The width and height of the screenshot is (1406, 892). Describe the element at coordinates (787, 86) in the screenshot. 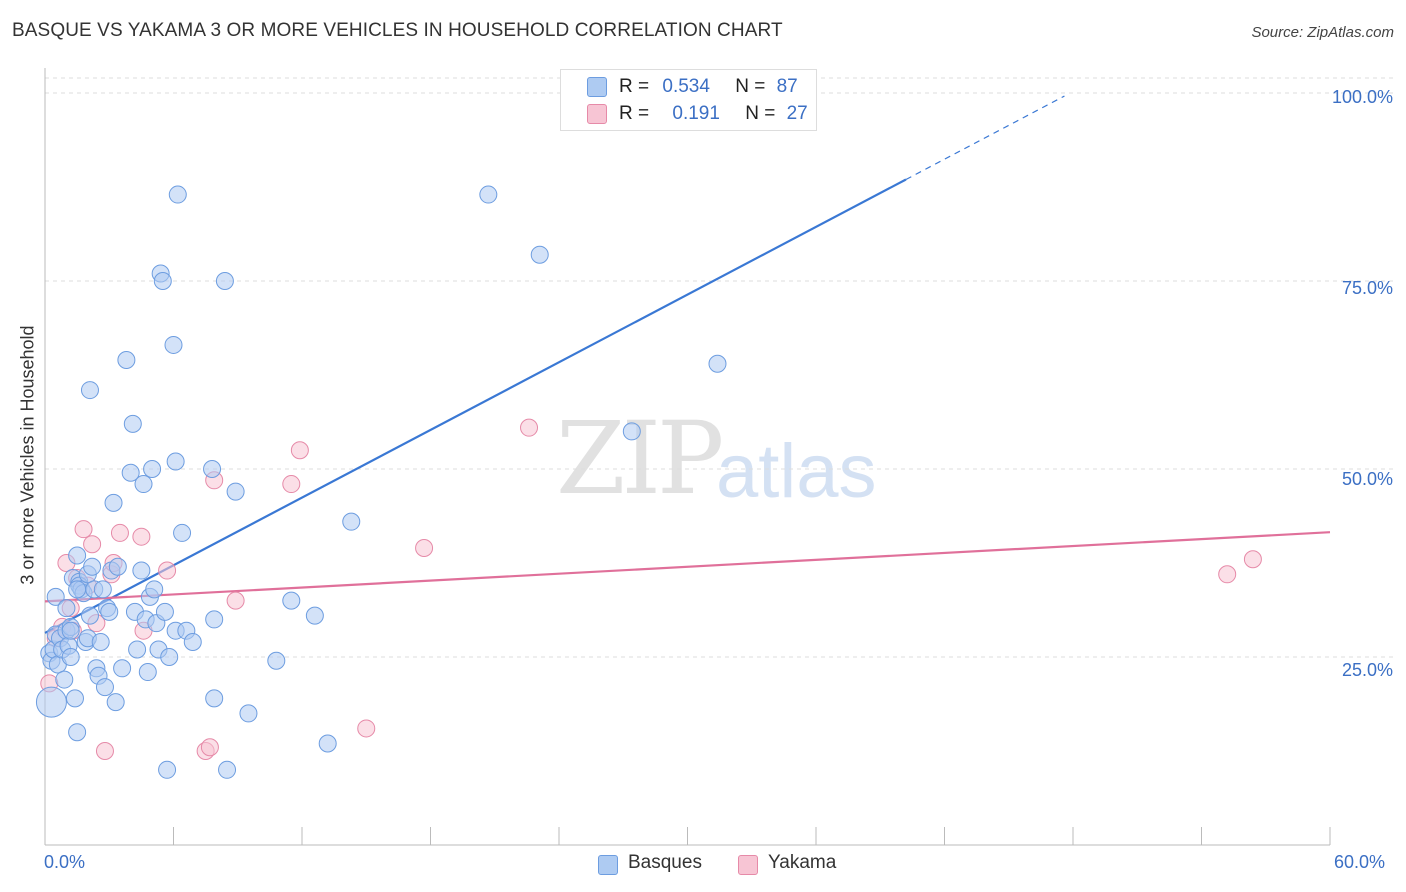

I see `n-value: 87` at that location.